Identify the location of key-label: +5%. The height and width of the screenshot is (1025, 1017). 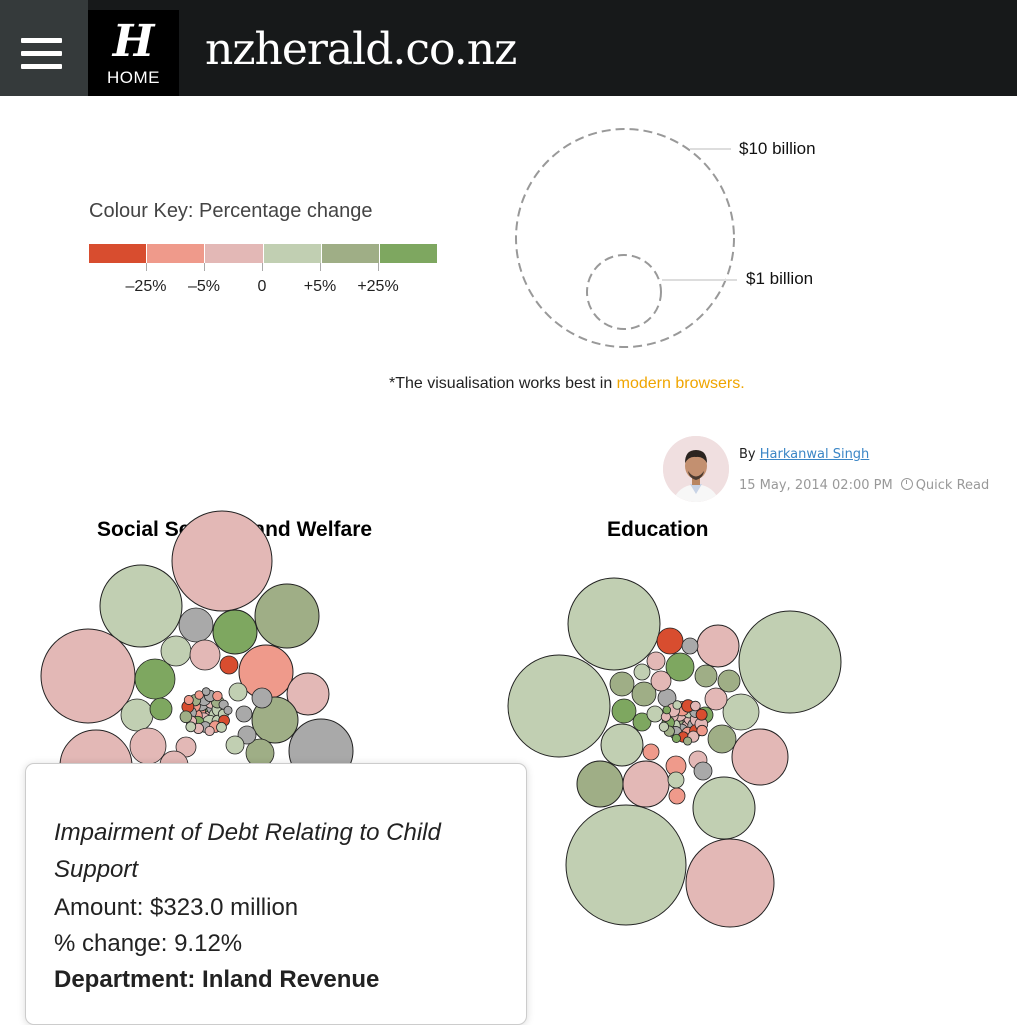
(320, 286).